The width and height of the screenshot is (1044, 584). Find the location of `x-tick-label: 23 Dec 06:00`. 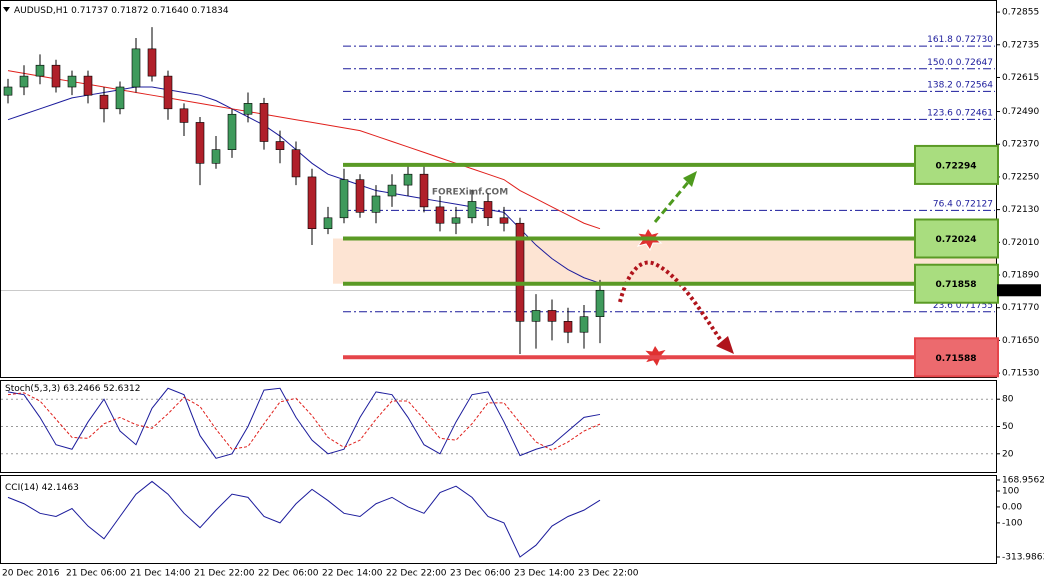

x-tick-label: 23 Dec 06:00 is located at coordinates (480, 574).